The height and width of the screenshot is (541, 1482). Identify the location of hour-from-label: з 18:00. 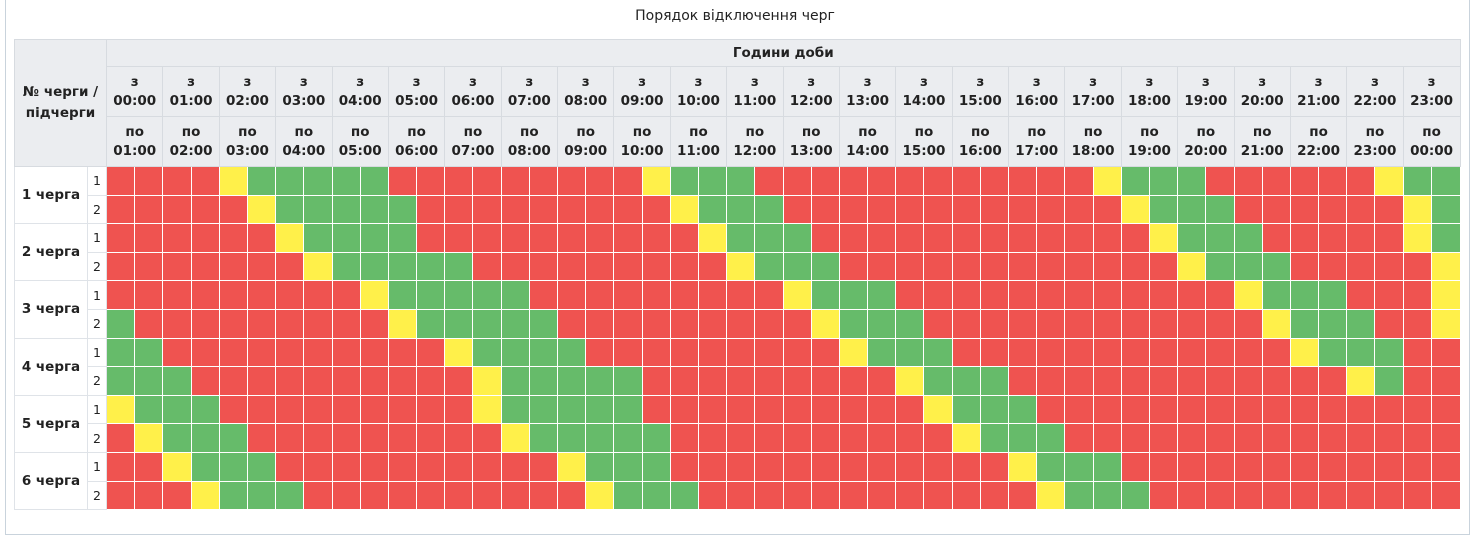
(1149, 91).